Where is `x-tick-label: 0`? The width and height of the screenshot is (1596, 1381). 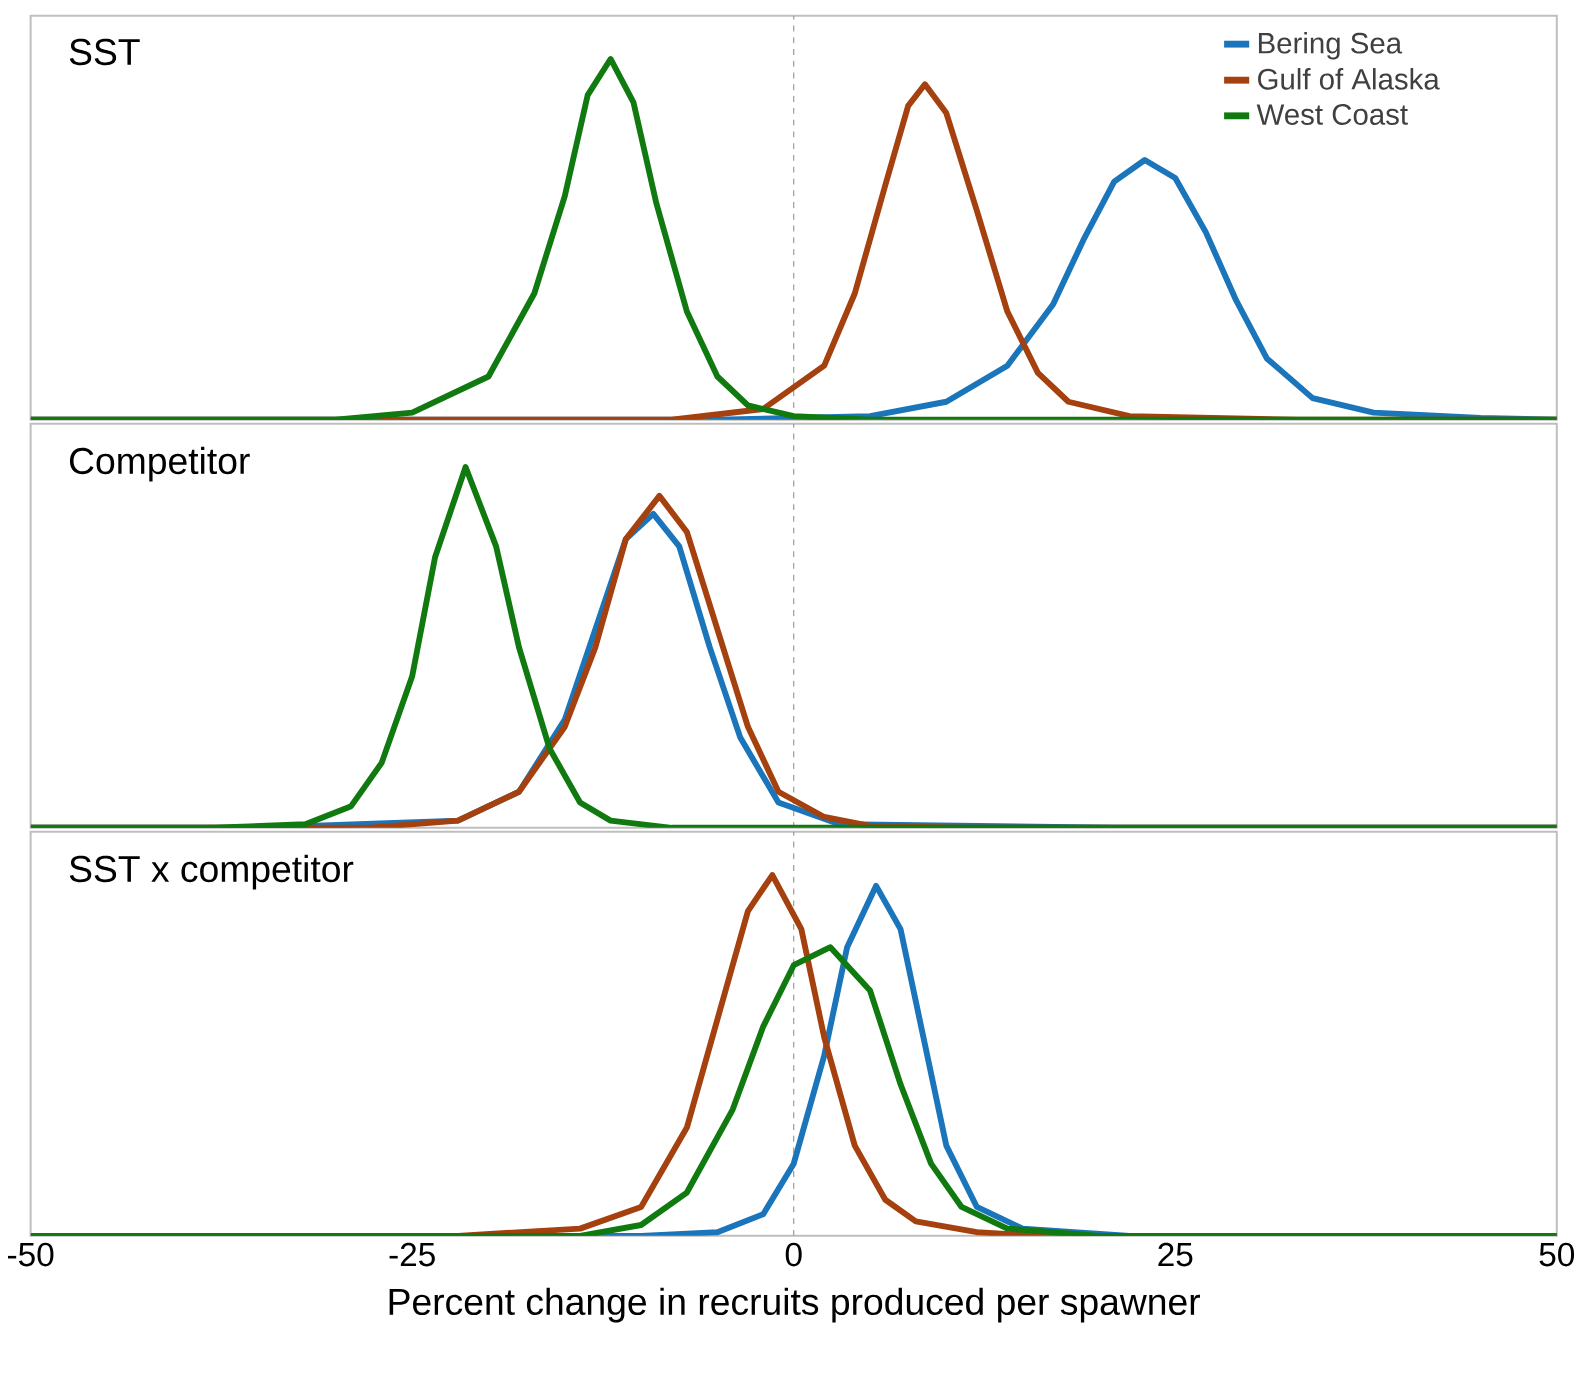 x-tick-label: 0 is located at coordinates (793, 1254).